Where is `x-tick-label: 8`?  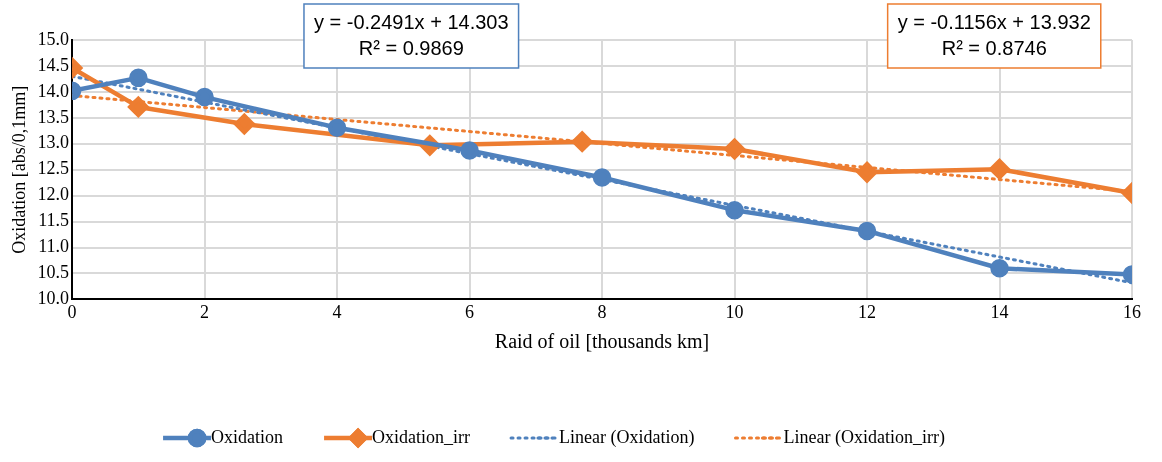
x-tick-label: 8 is located at coordinates (602, 311).